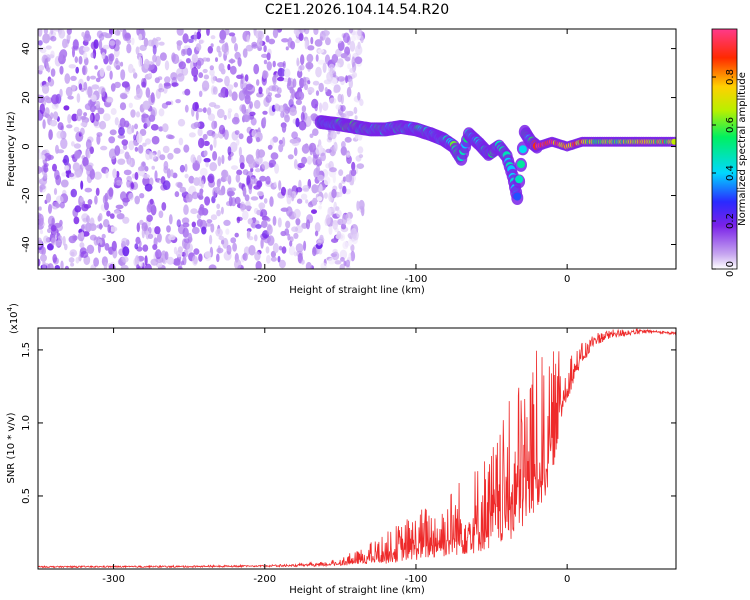 The width and height of the screenshot is (750, 600). I want to click on snr-multiplier: (x104), so click(13, 318).